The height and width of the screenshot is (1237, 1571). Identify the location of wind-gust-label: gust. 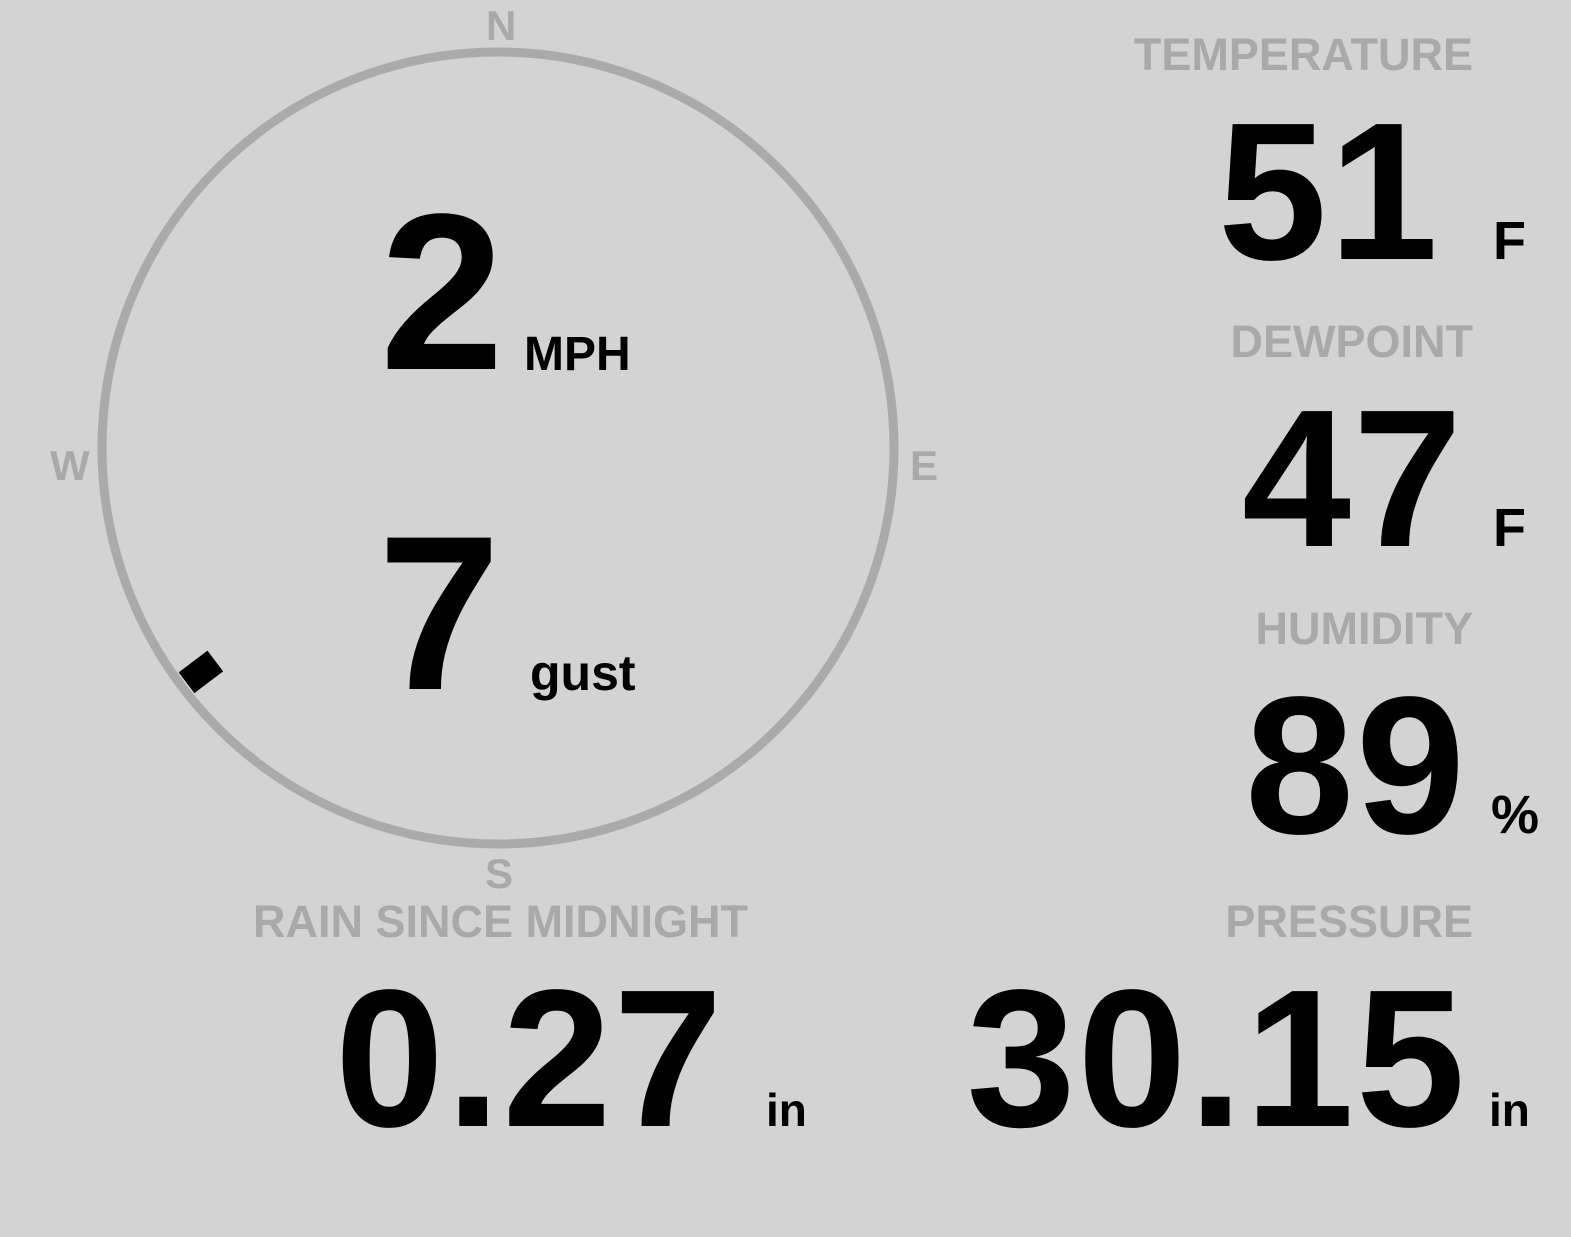
(583, 673).